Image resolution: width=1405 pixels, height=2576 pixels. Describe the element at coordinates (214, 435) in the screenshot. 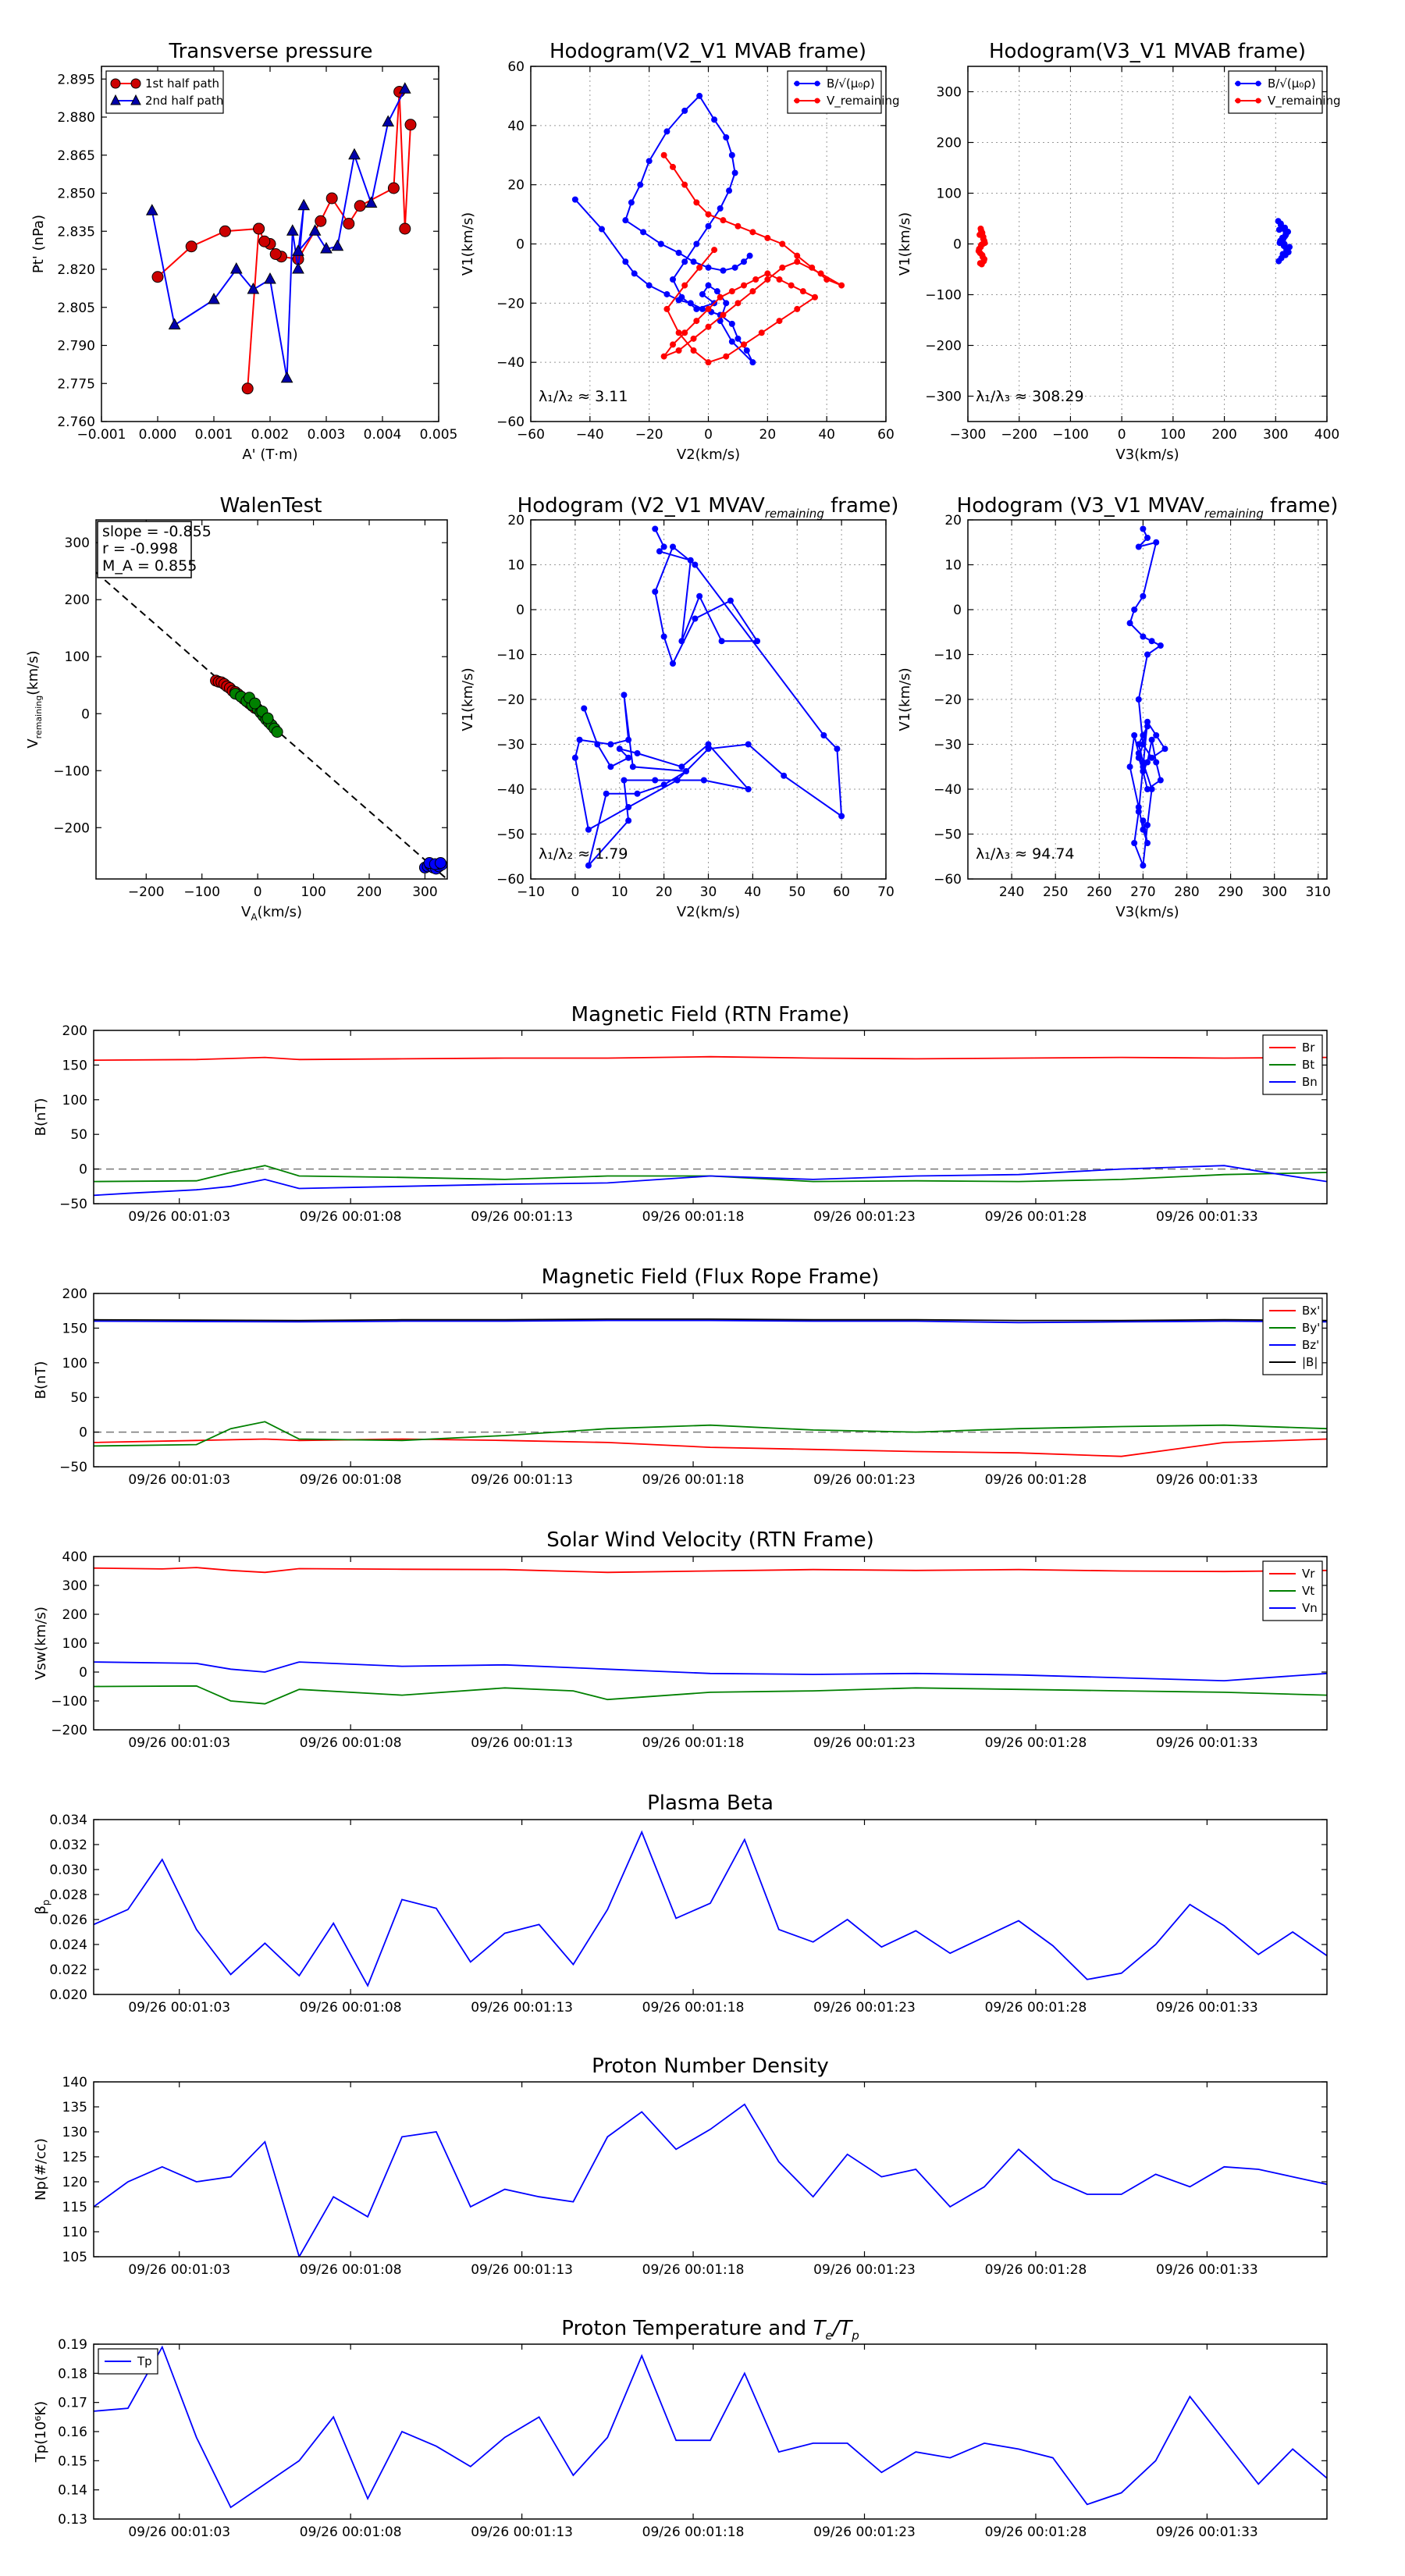

I see `x-tick-label: 0.001` at that location.